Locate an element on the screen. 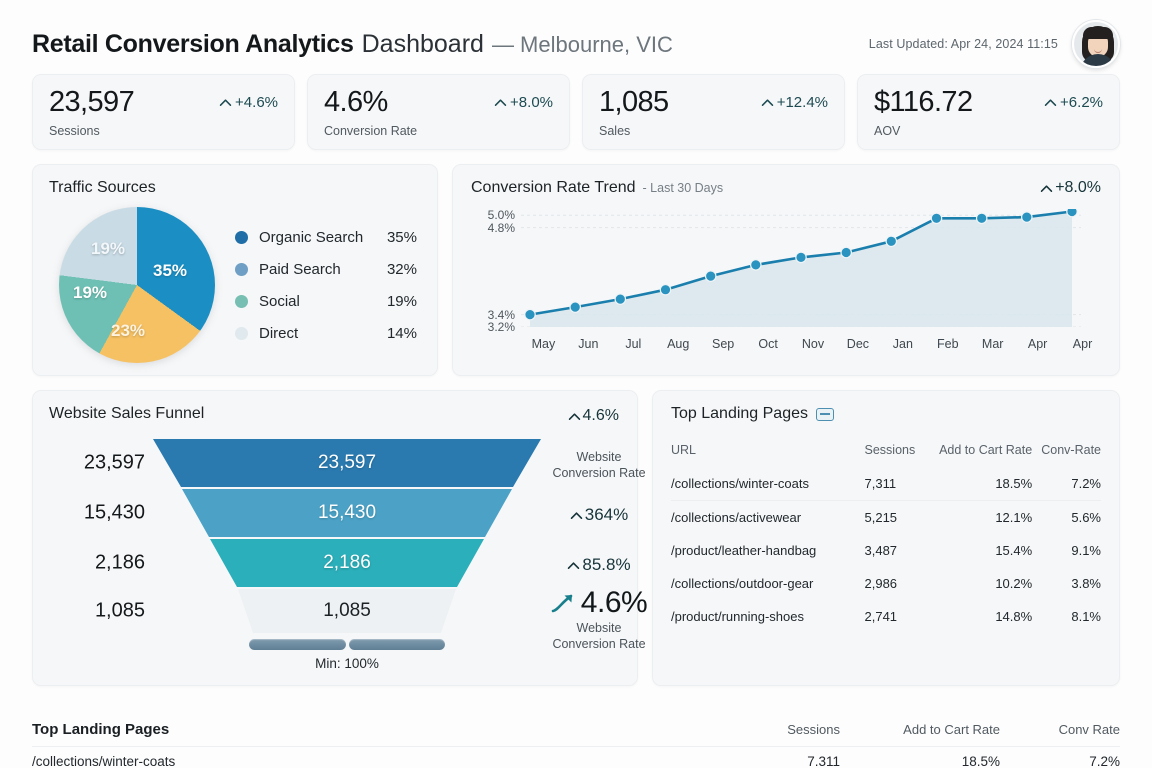  kpi-card-aov: $116.72 +6.2% AOV is located at coordinates (988, 112).